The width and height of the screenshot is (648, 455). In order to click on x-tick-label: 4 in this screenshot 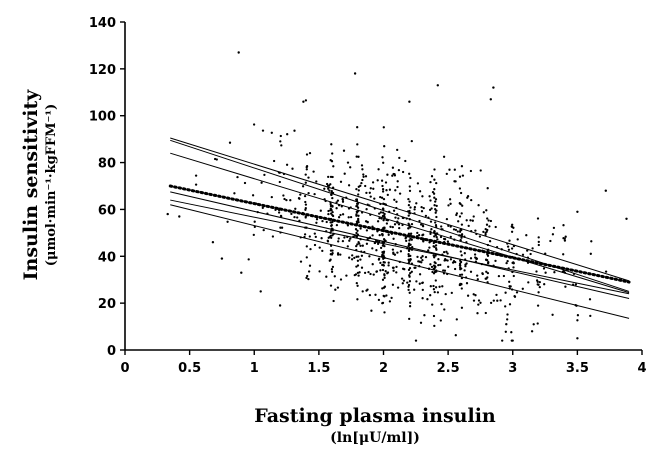, I will do `click(641, 368)`.